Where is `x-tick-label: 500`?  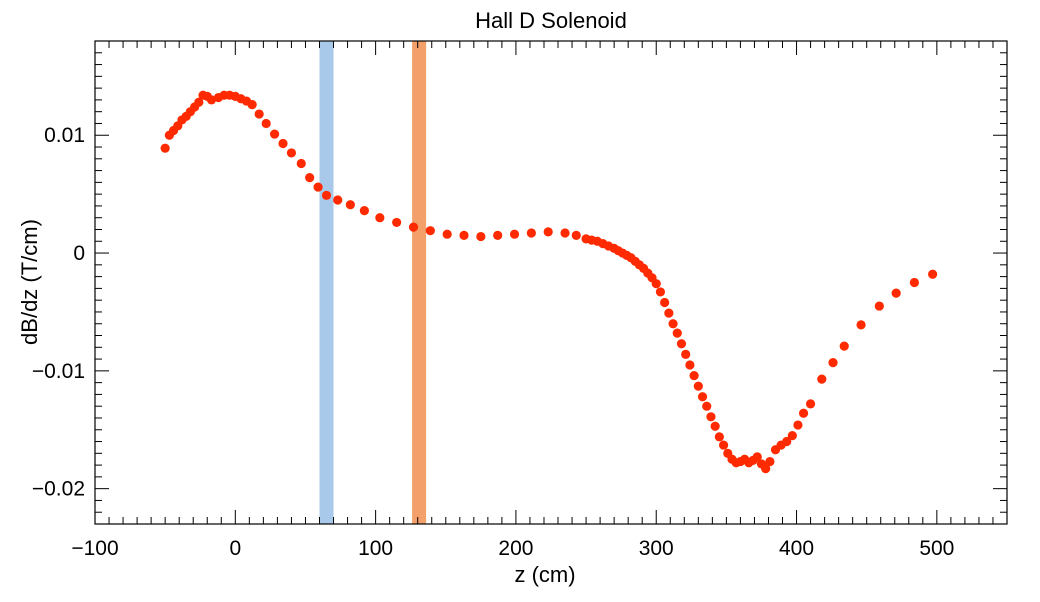 x-tick-label: 500 is located at coordinates (936, 548).